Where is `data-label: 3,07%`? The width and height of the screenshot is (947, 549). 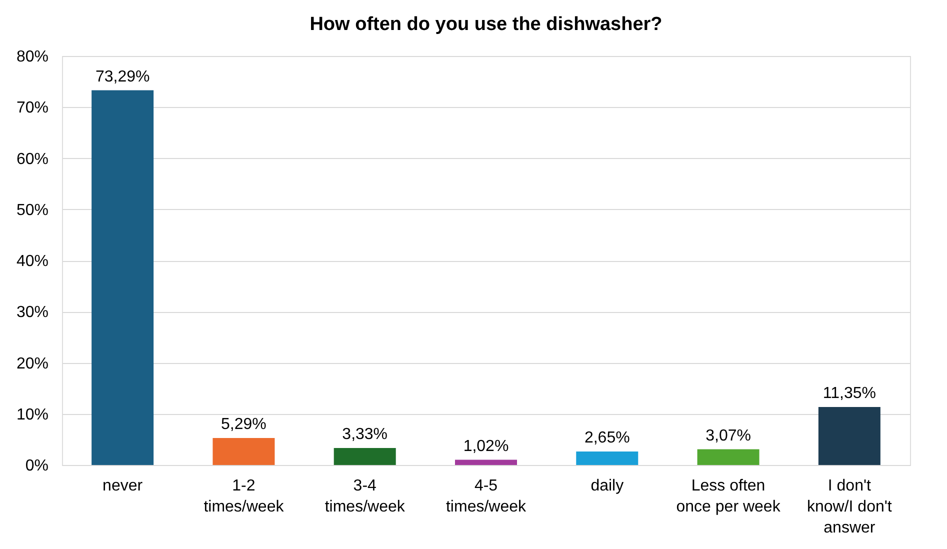 data-label: 3,07% is located at coordinates (728, 435).